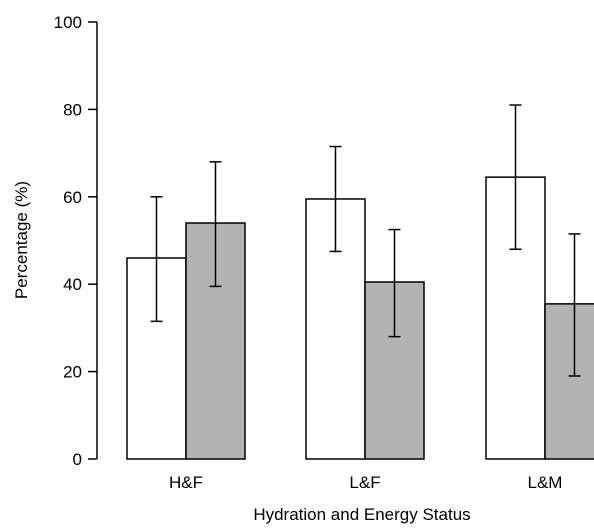 This screenshot has height=528, width=594. What do you see at coordinates (545, 482) in the screenshot?
I see `x-category-label-LandM: L&M` at bounding box center [545, 482].